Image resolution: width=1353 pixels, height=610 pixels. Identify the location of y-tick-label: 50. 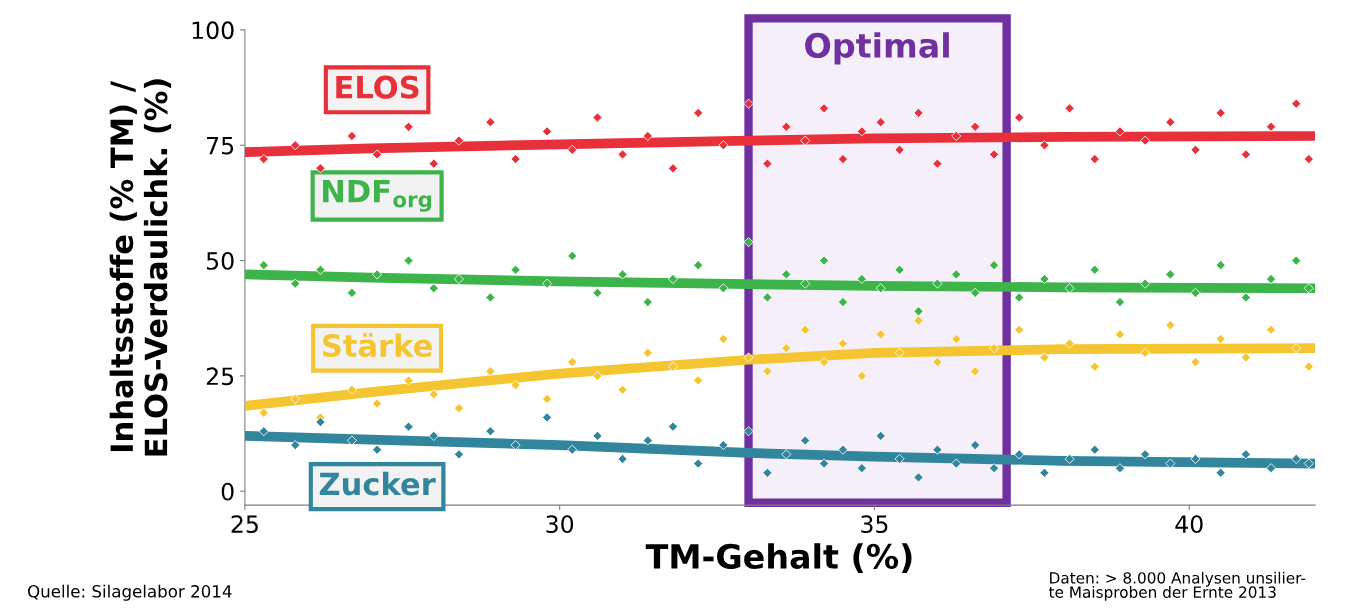
(220, 261).